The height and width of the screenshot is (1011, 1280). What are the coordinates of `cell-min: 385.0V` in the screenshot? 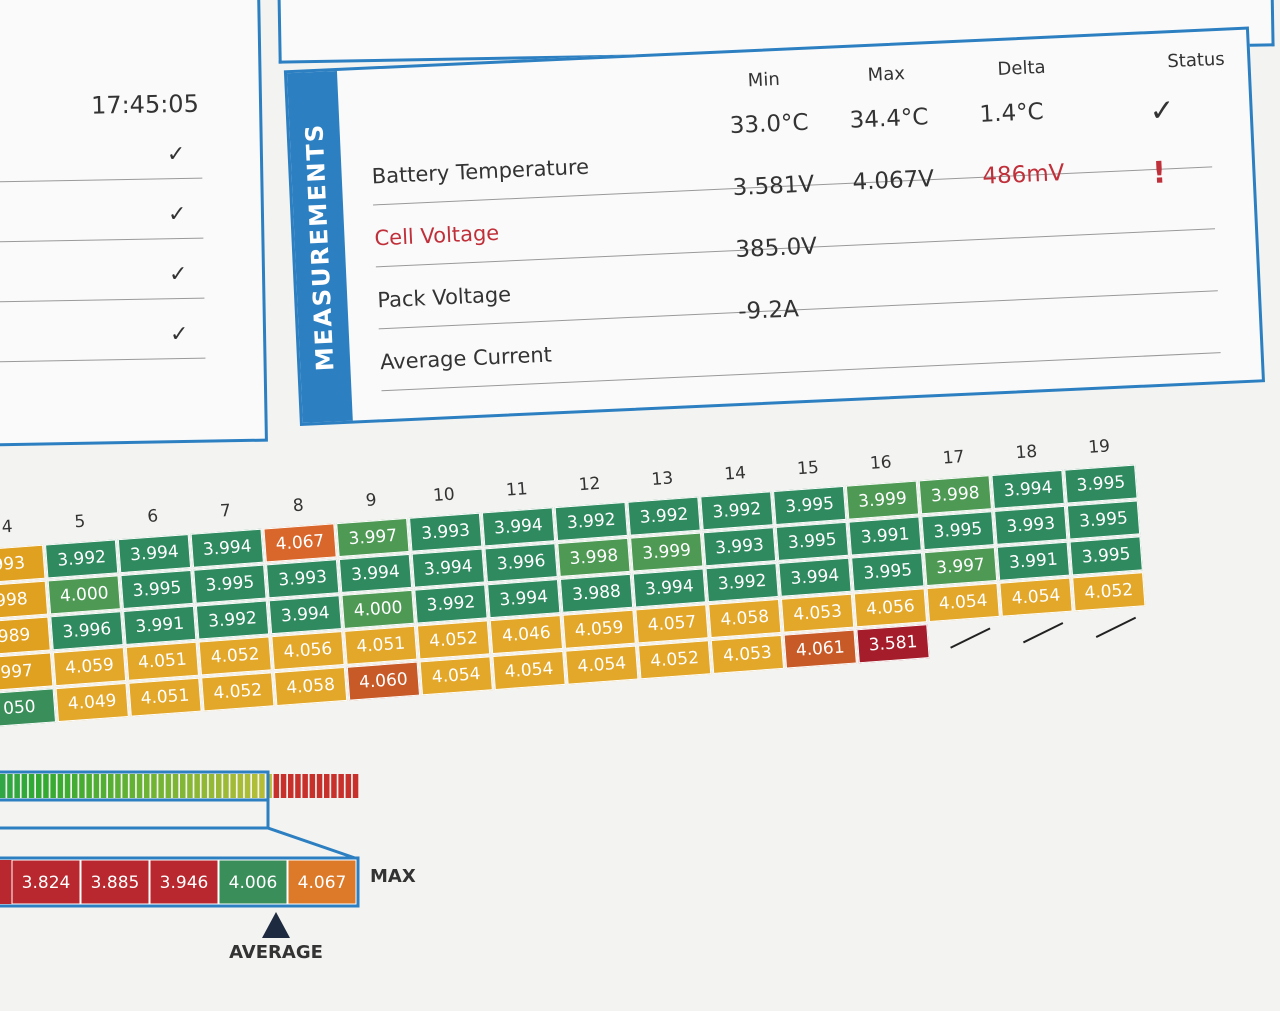 It's located at (776, 248).